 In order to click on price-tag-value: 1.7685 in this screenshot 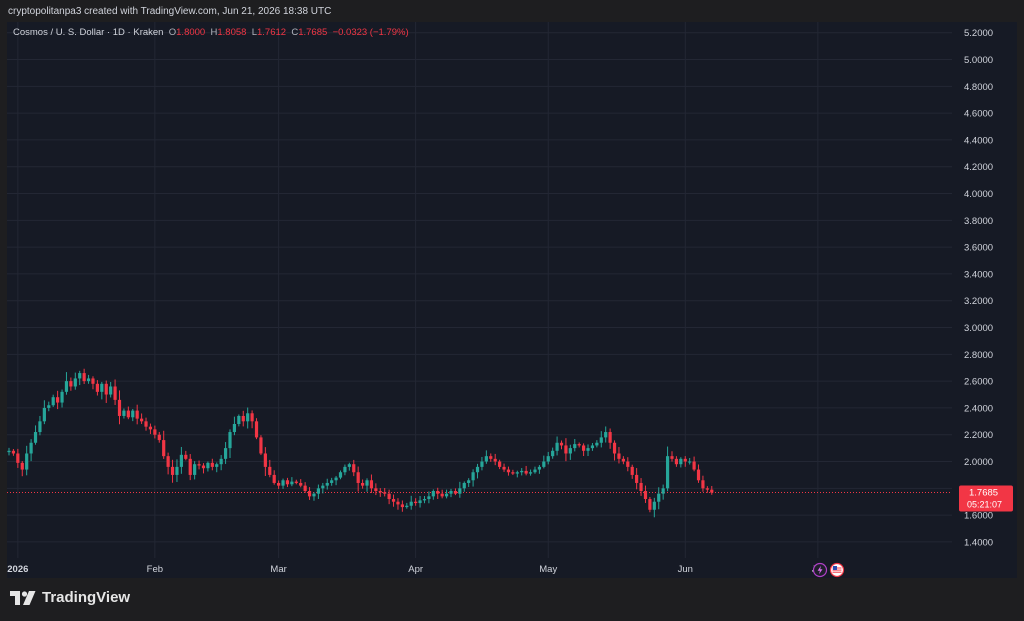, I will do `click(983, 493)`.